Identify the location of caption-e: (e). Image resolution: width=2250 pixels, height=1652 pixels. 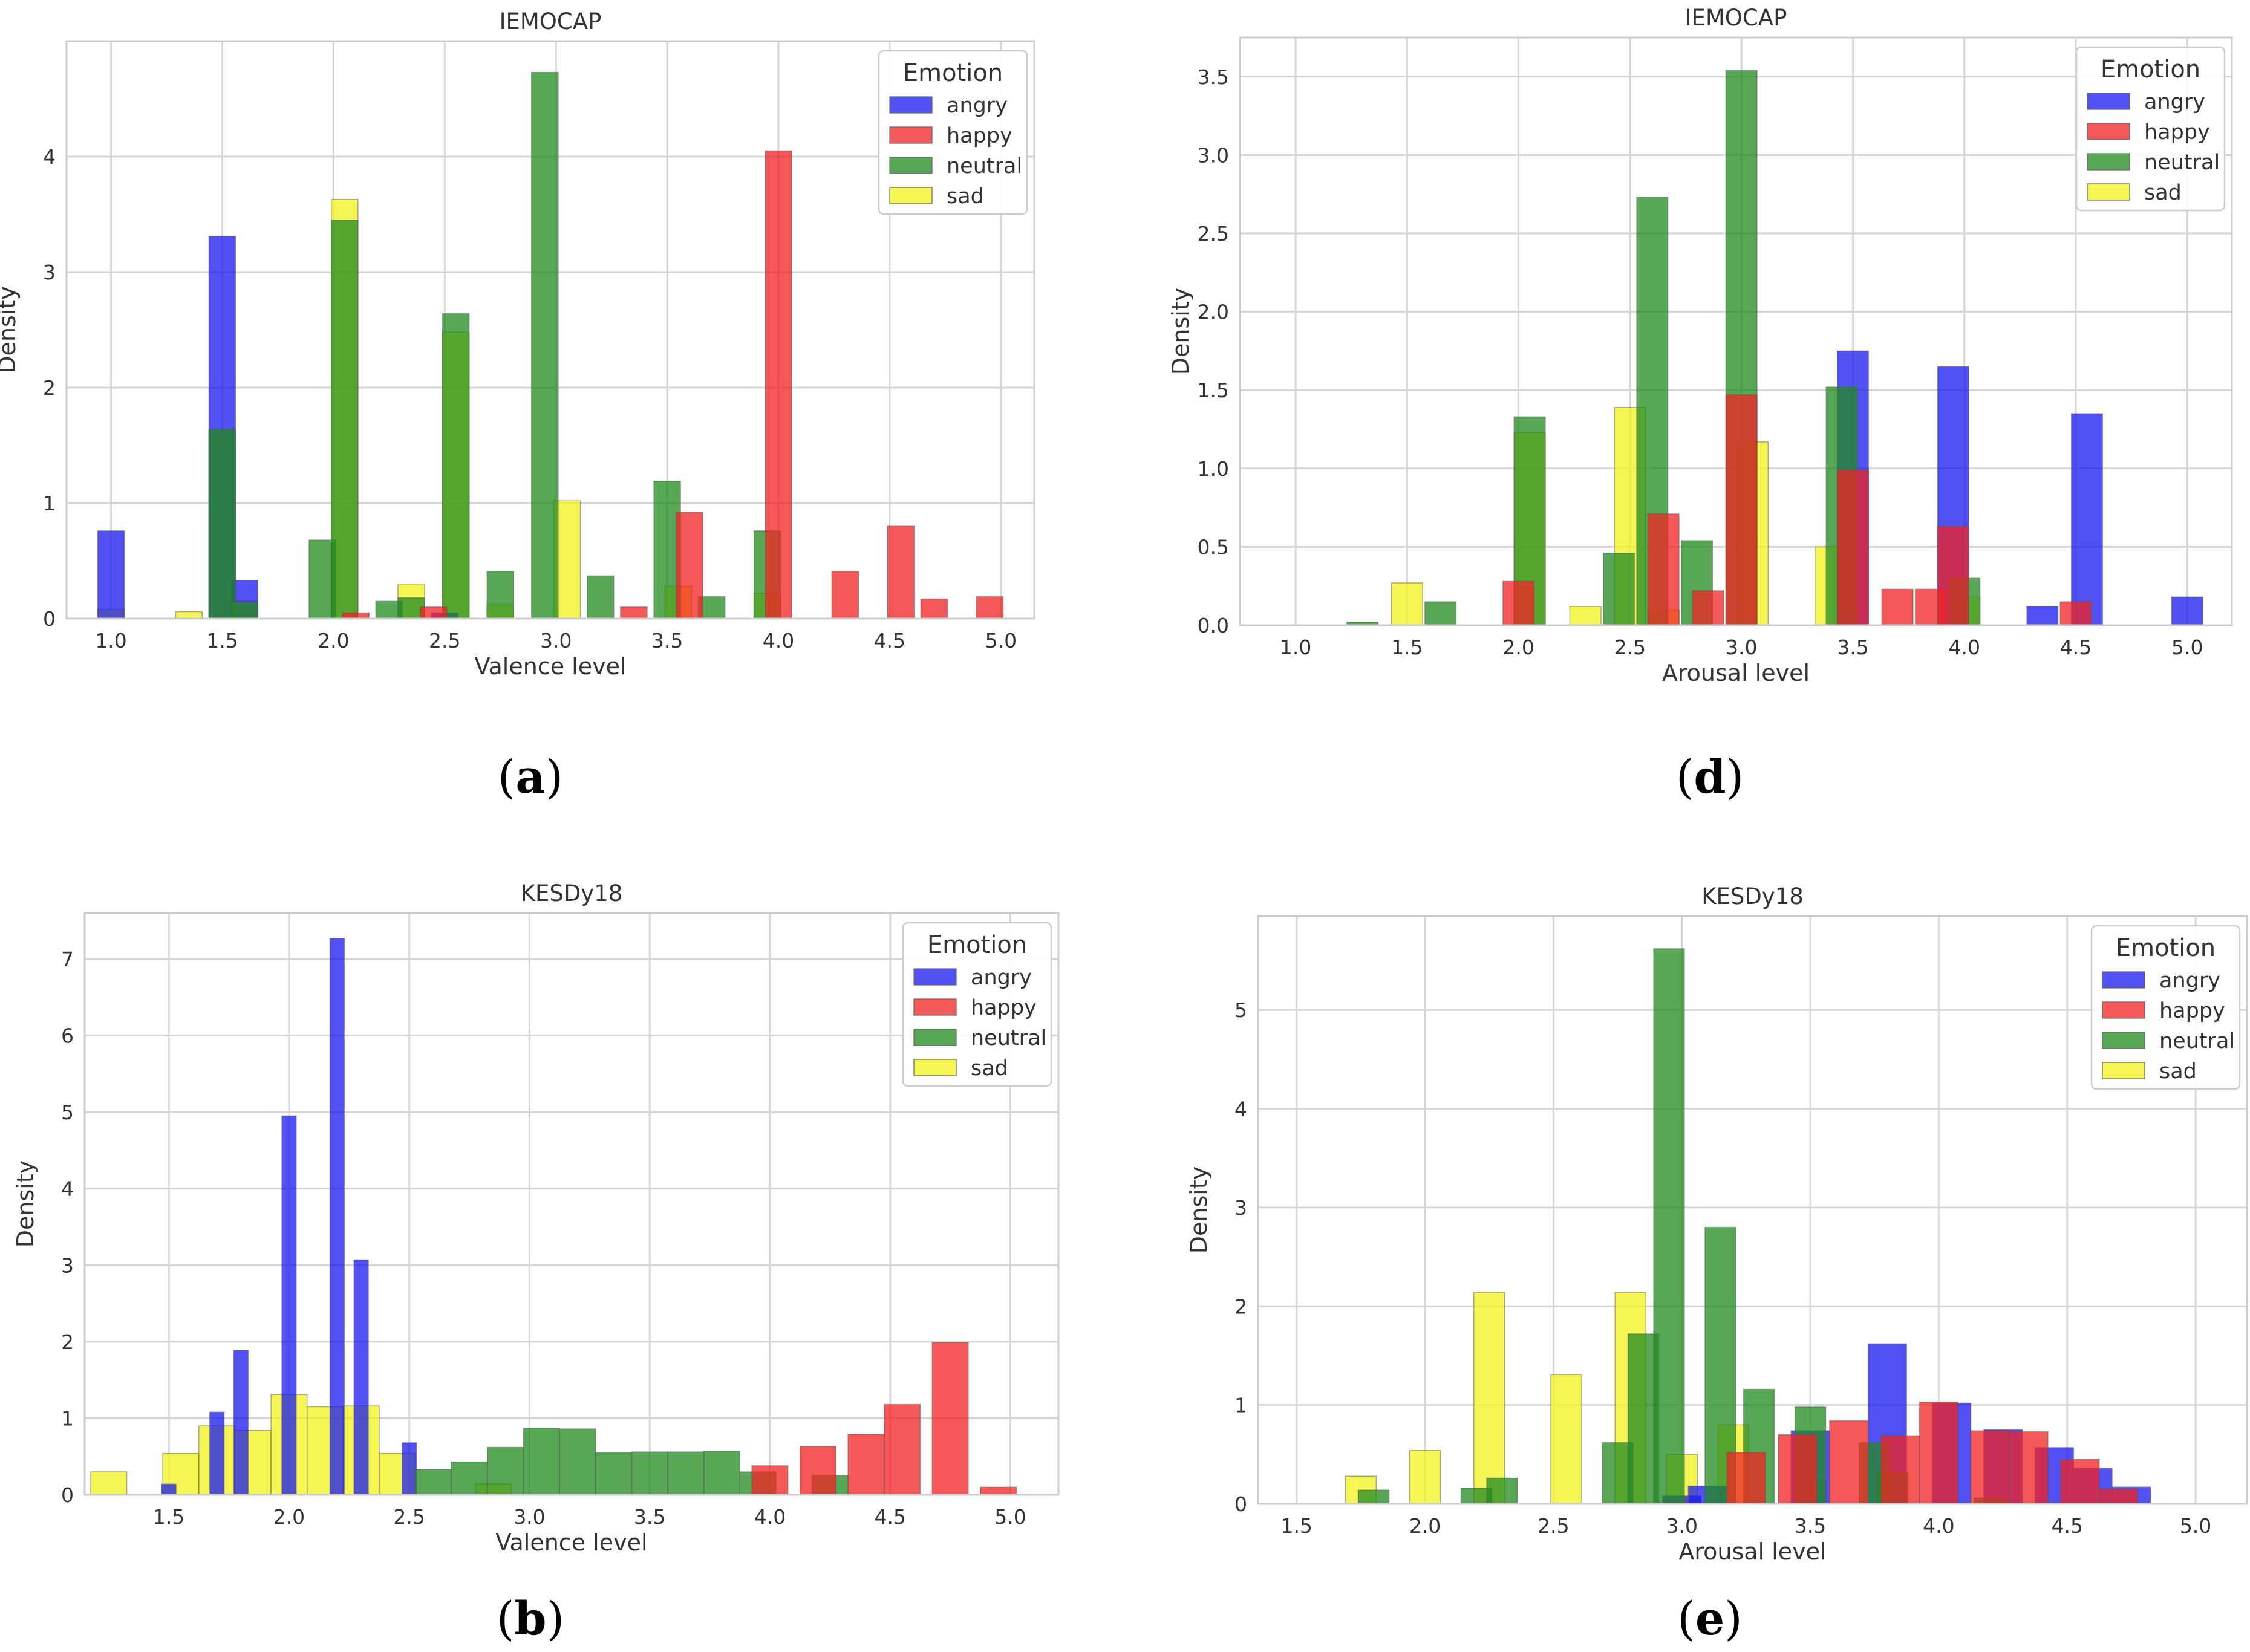
(1710, 1619).